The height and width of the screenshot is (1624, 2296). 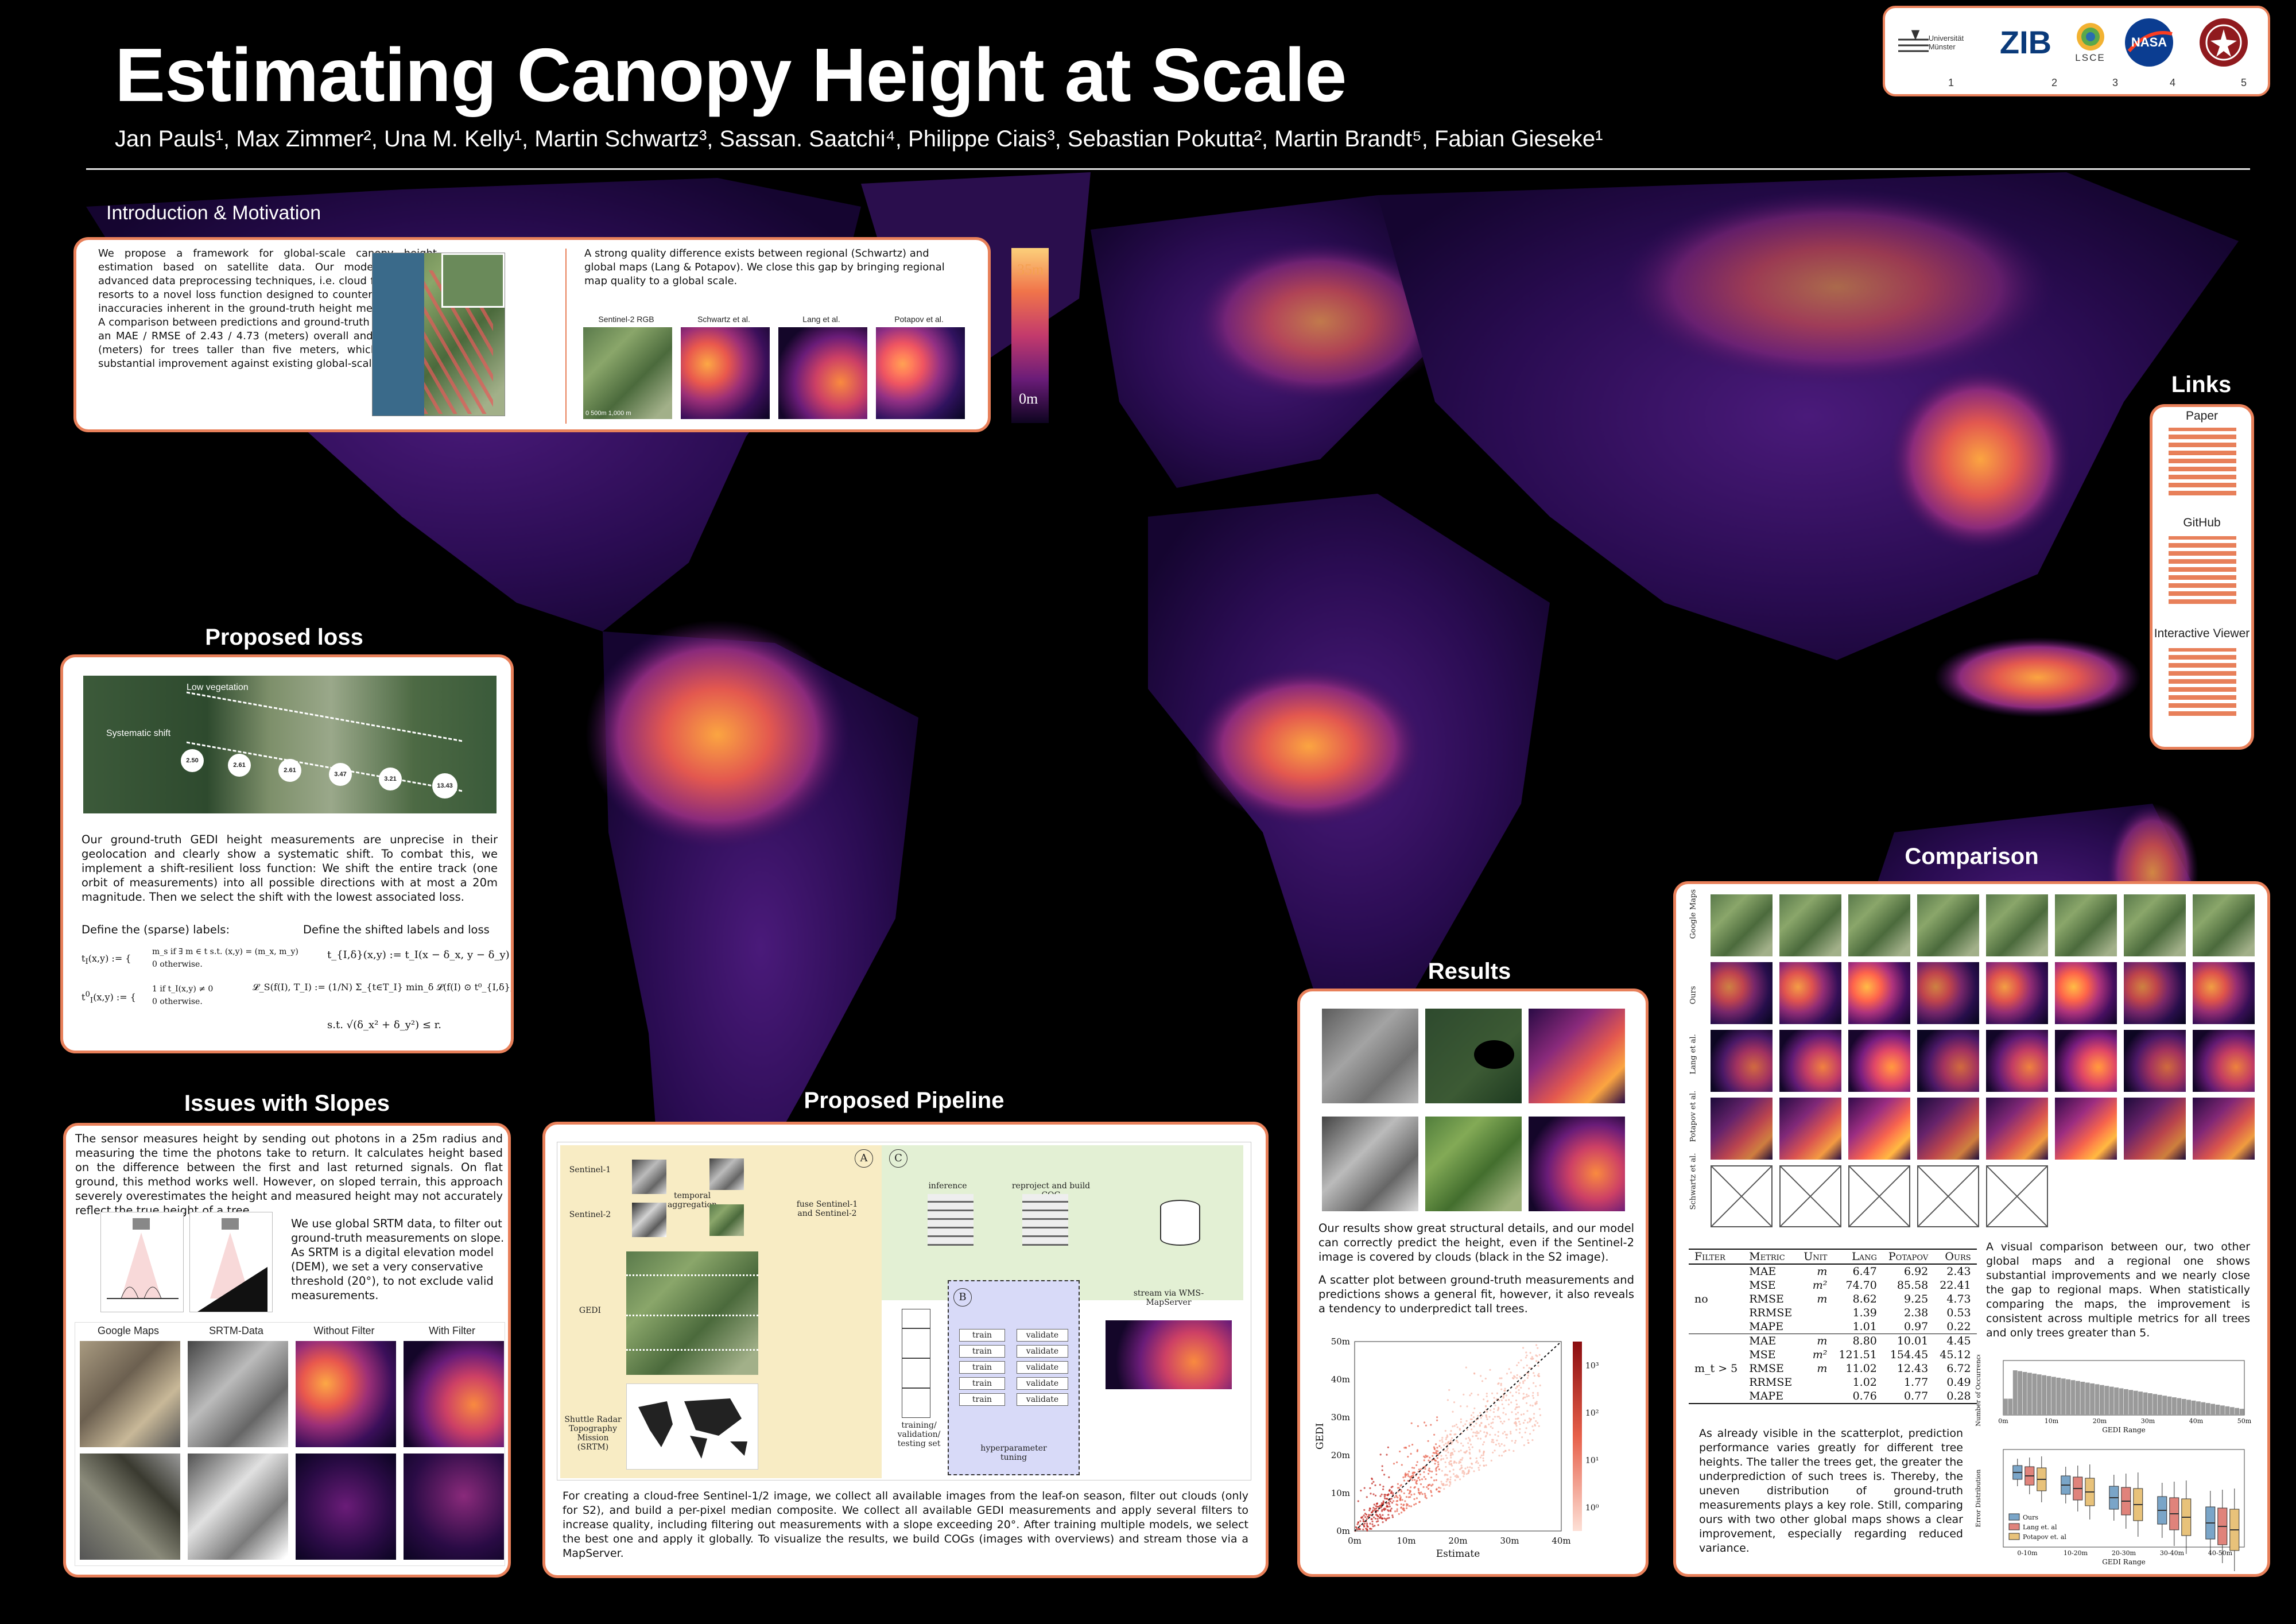 What do you see at coordinates (2202, 416) in the screenshot?
I see `link-label-paper: Paper` at bounding box center [2202, 416].